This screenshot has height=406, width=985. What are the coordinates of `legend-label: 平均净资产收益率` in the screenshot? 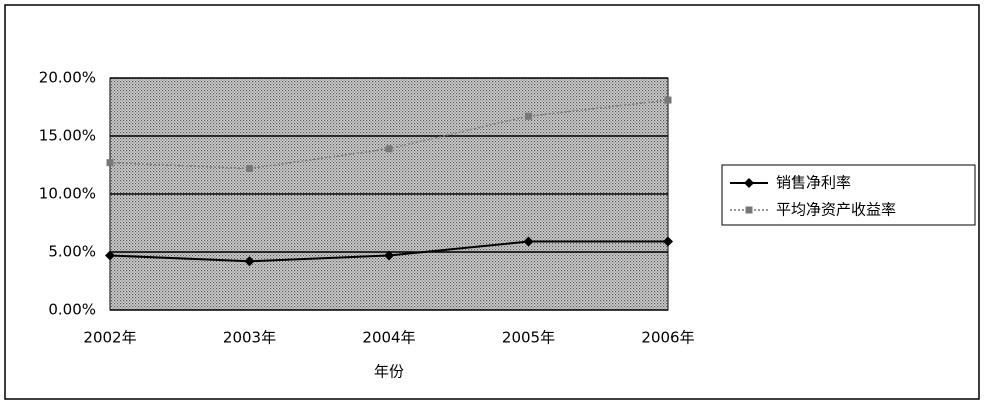 It's located at (836, 210).